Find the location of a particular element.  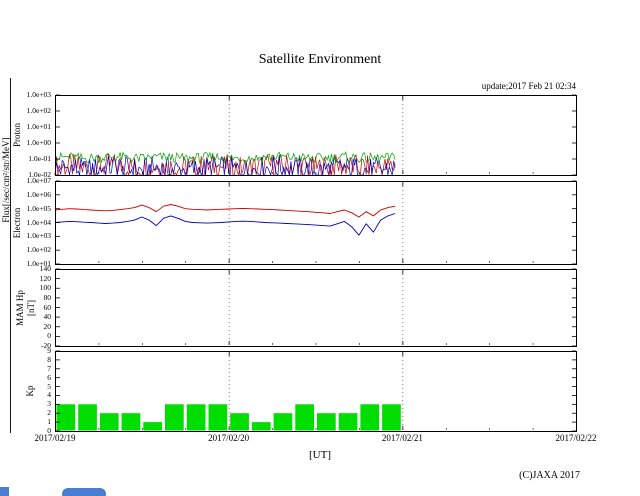

x-tick-label: 2017/02/20 is located at coordinates (229, 438).